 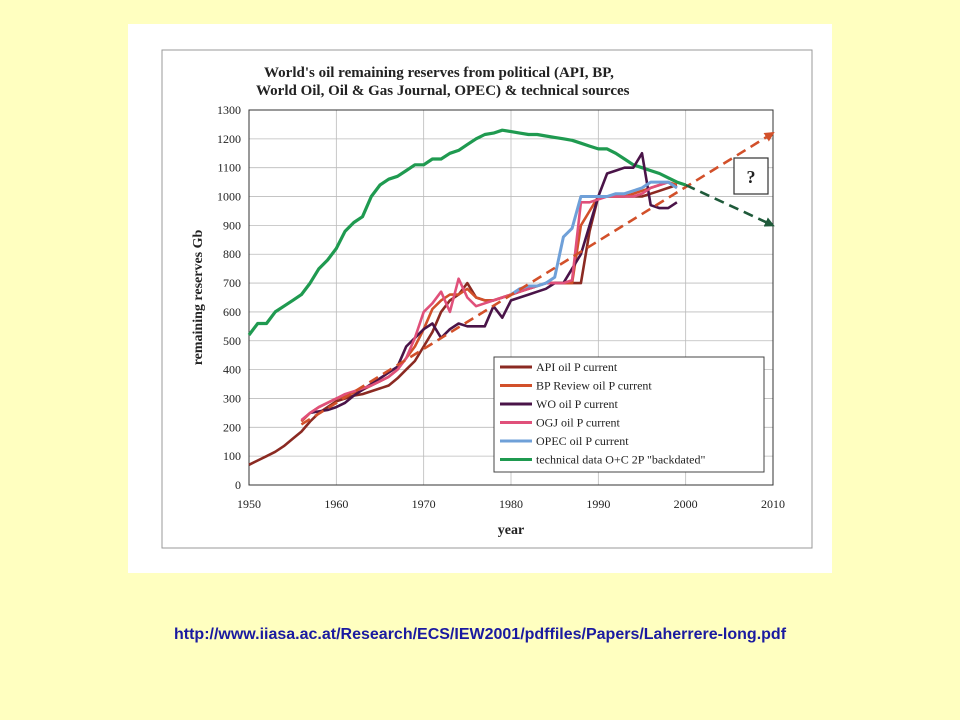 I want to click on legend-label: technical data O+C 2P "backdated", so click(x=620, y=460).